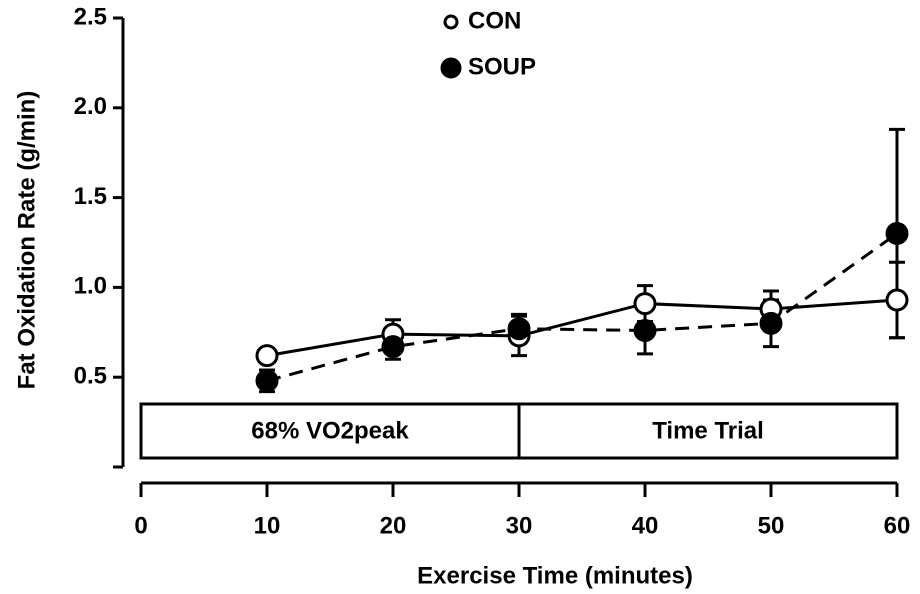 This screenshot has width=920, height=594. What do you see at coordinates (140, 525) in the screenshot?
I see `x-tick-label: 0` at bounding box center [140, 525].